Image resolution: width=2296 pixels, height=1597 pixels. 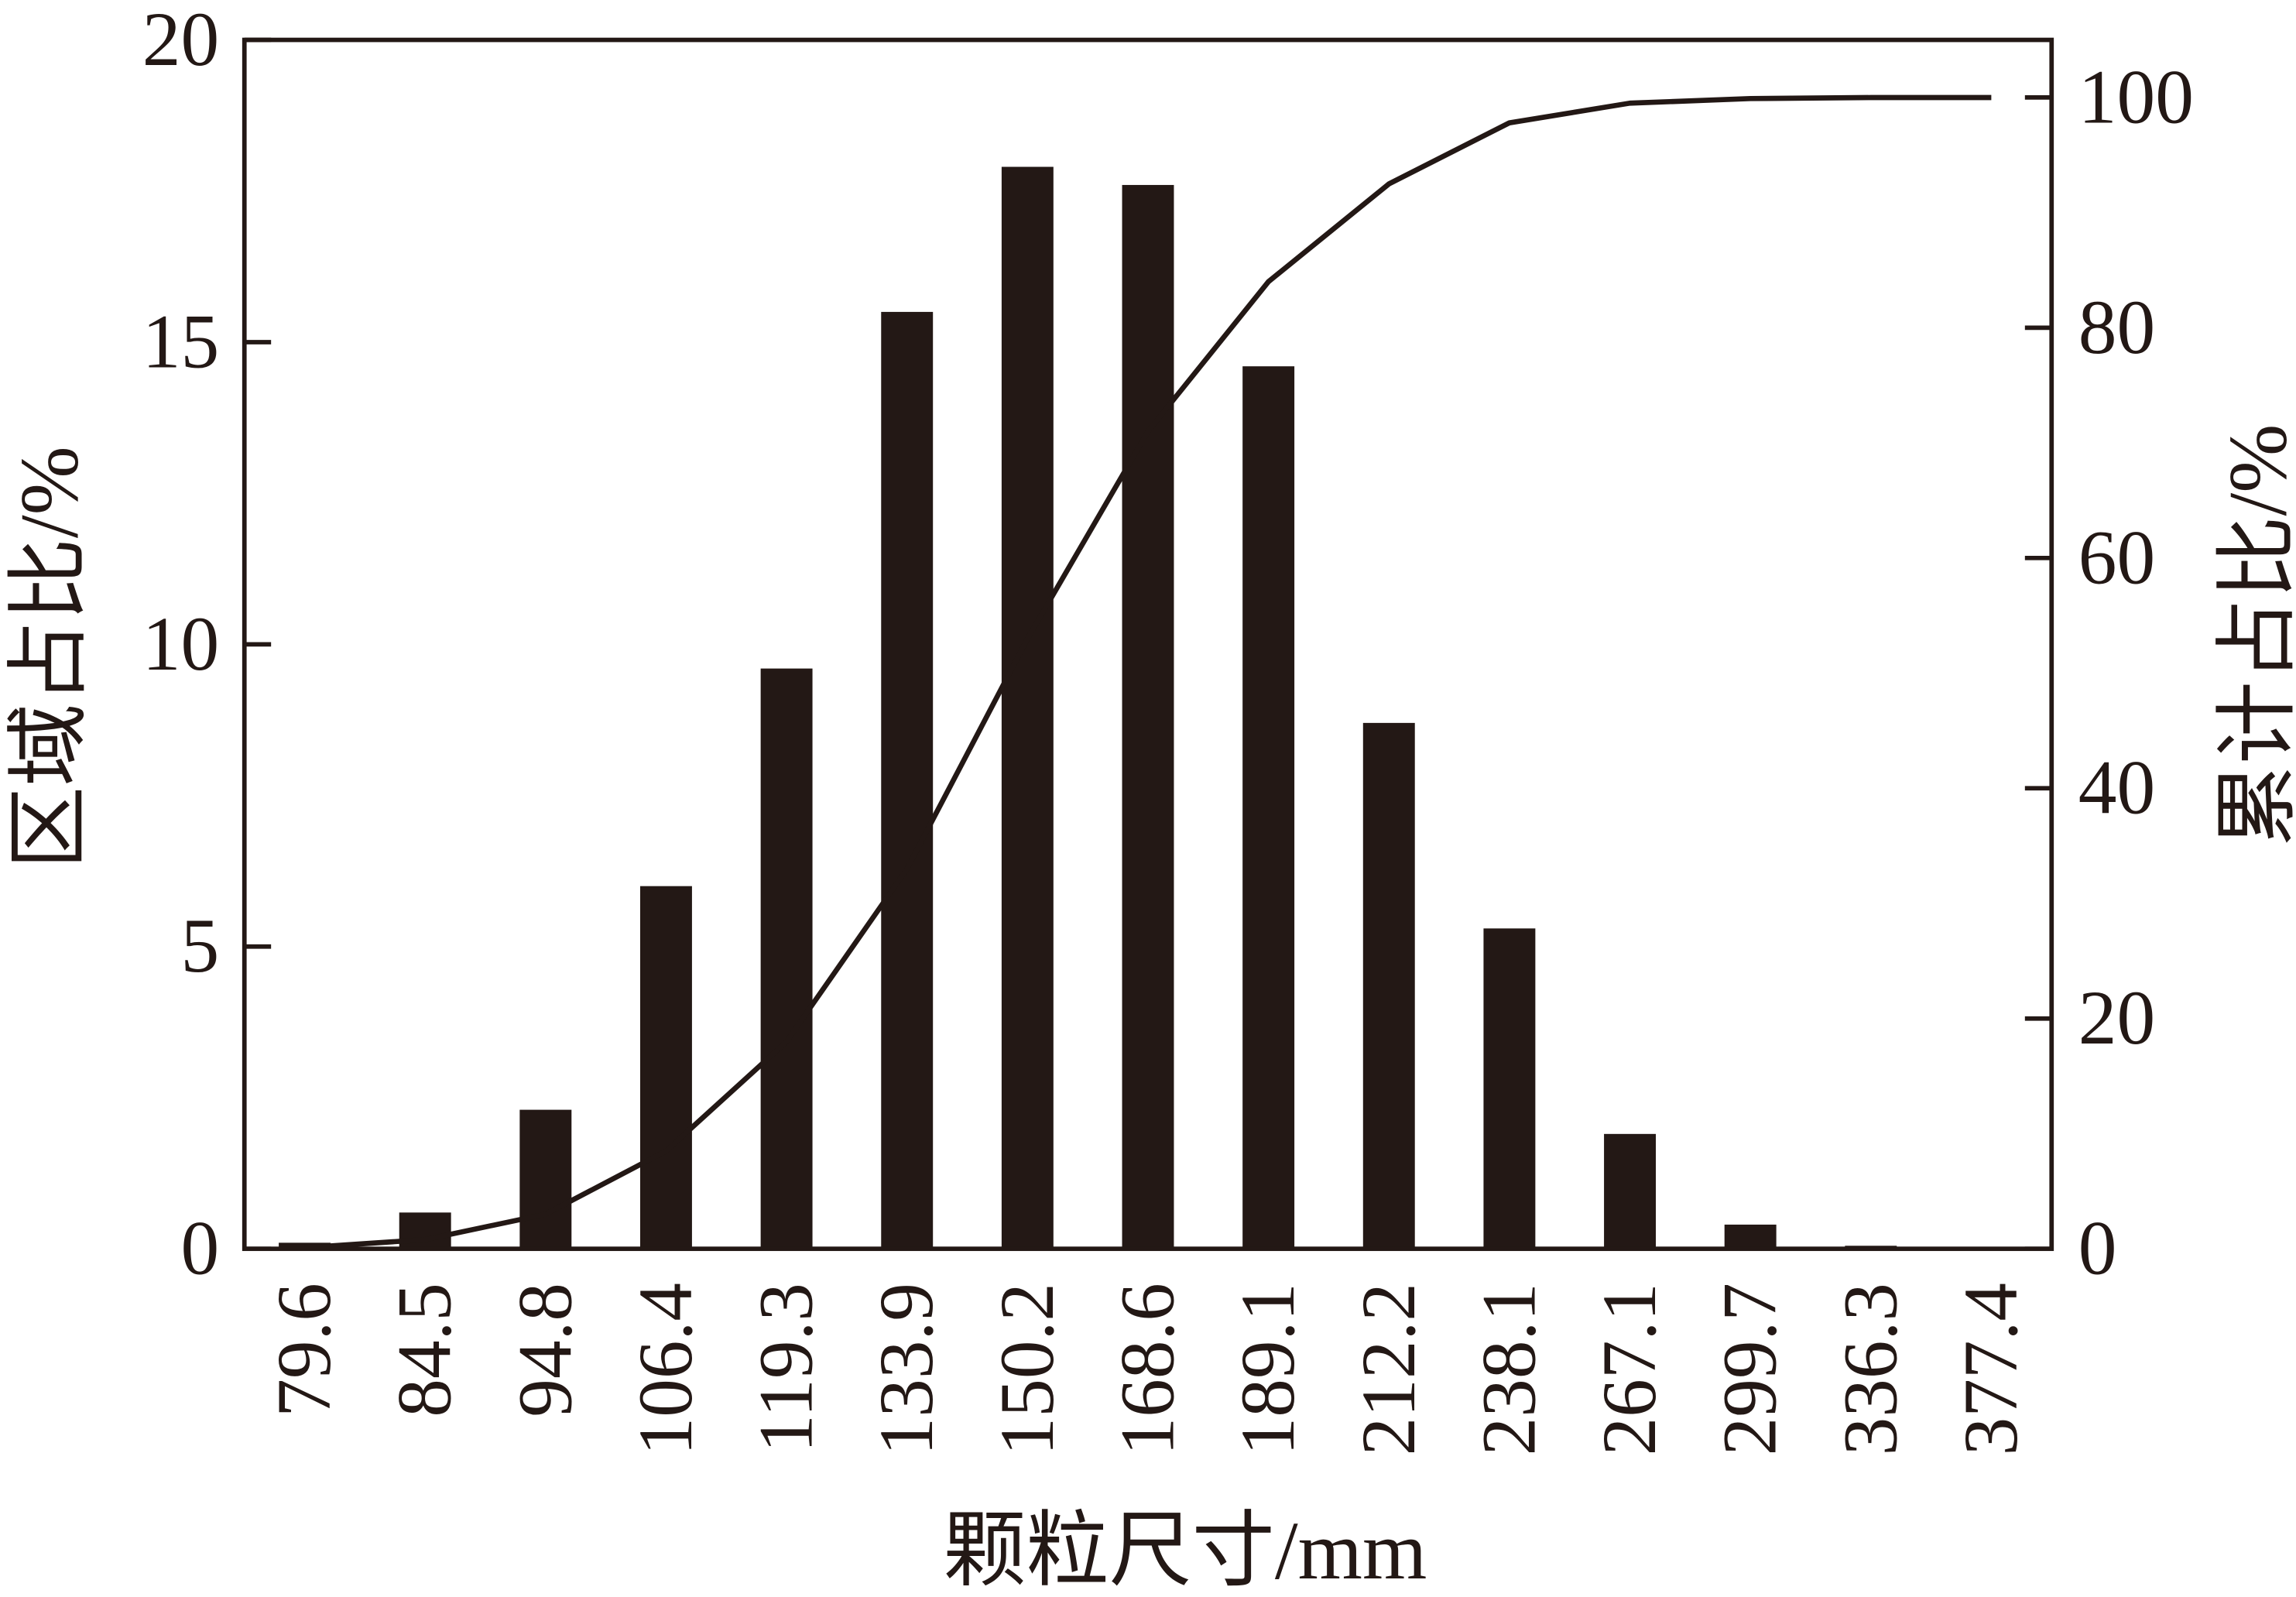 What do you see at coordinates (1185, 1549) in the screenshot?
I see `x-axis-title: 颗粒尺寸/mm` at bounding box center [1185, 1549].